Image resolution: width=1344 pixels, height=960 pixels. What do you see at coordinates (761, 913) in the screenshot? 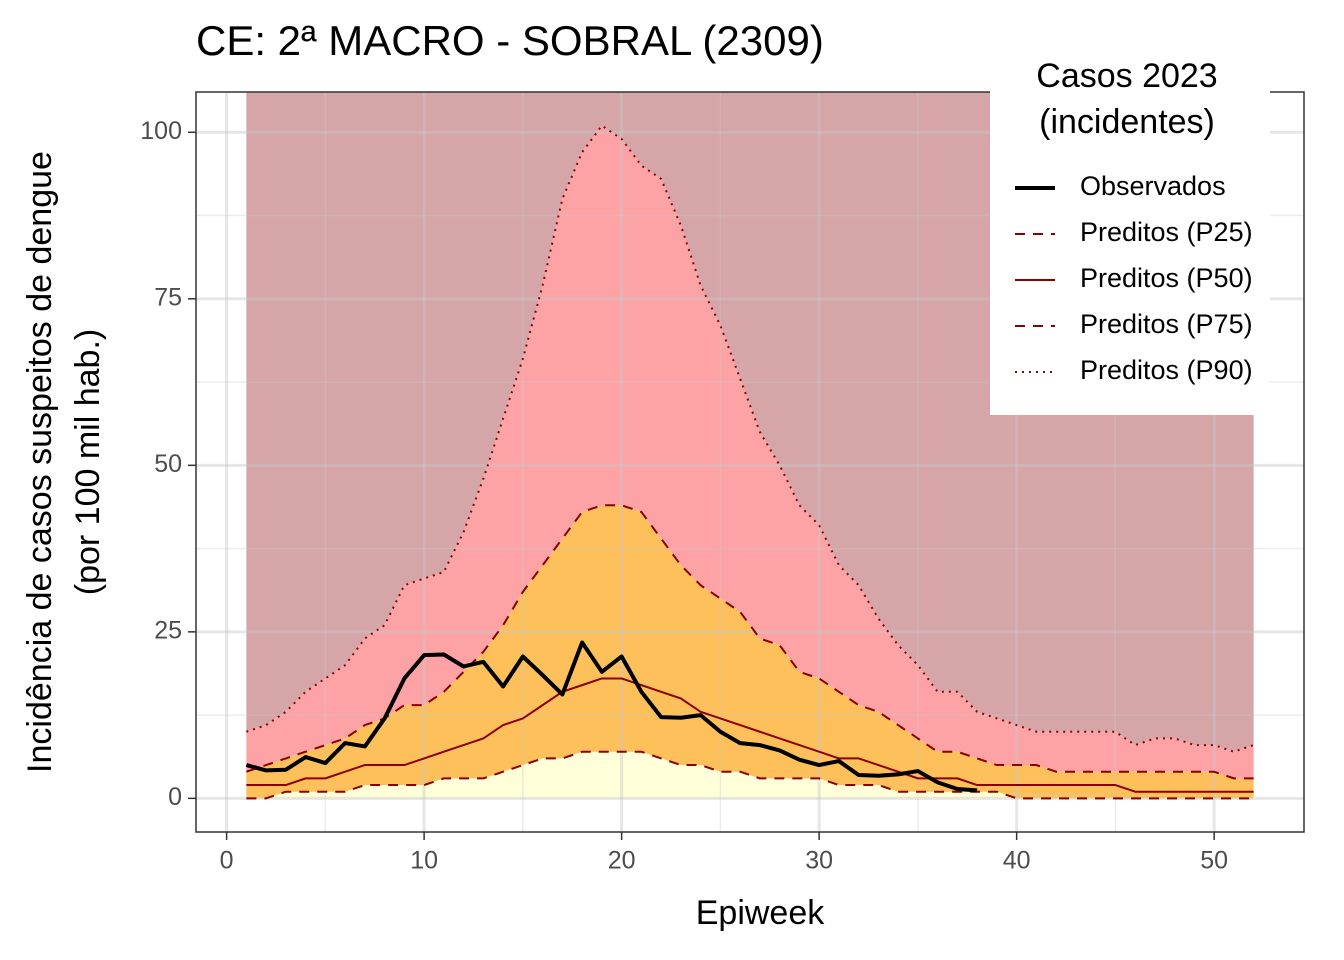
I see `x-axis-title: Epiweek` at bounding box center [761, 913].